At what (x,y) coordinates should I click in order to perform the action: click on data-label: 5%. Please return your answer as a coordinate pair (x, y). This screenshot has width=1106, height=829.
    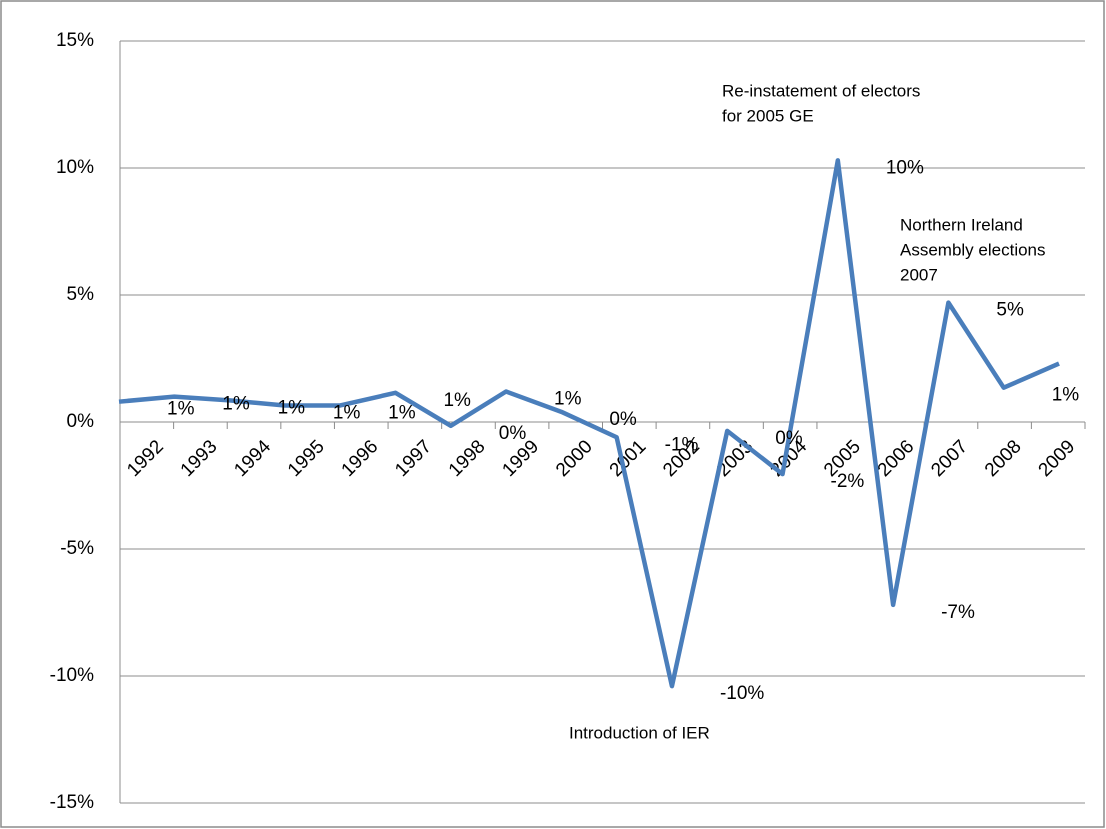
    Looking at the image, I should click on (1010, 310).